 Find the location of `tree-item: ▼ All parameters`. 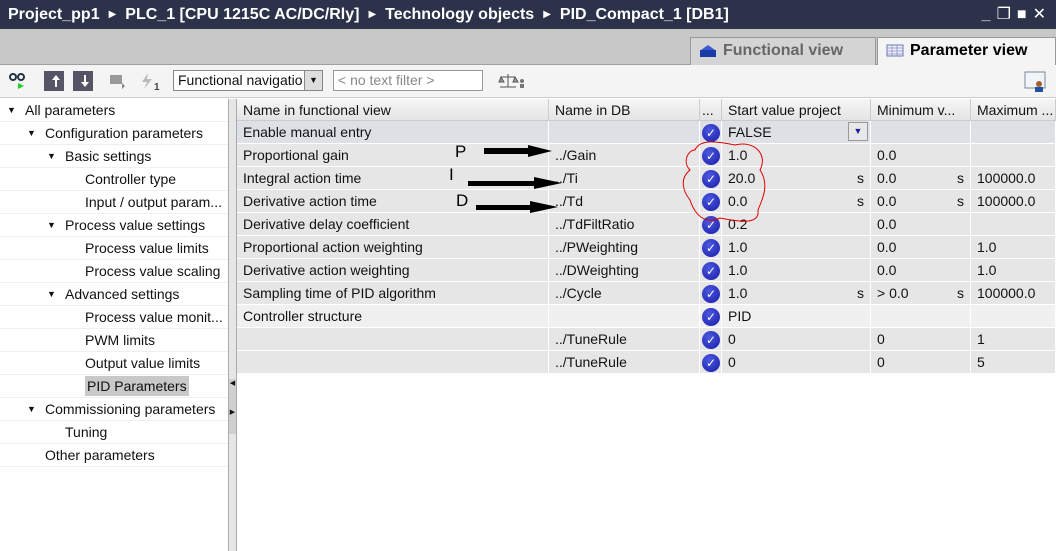

tree-item: ▼ All parameters is located at coordinates (114, 110).